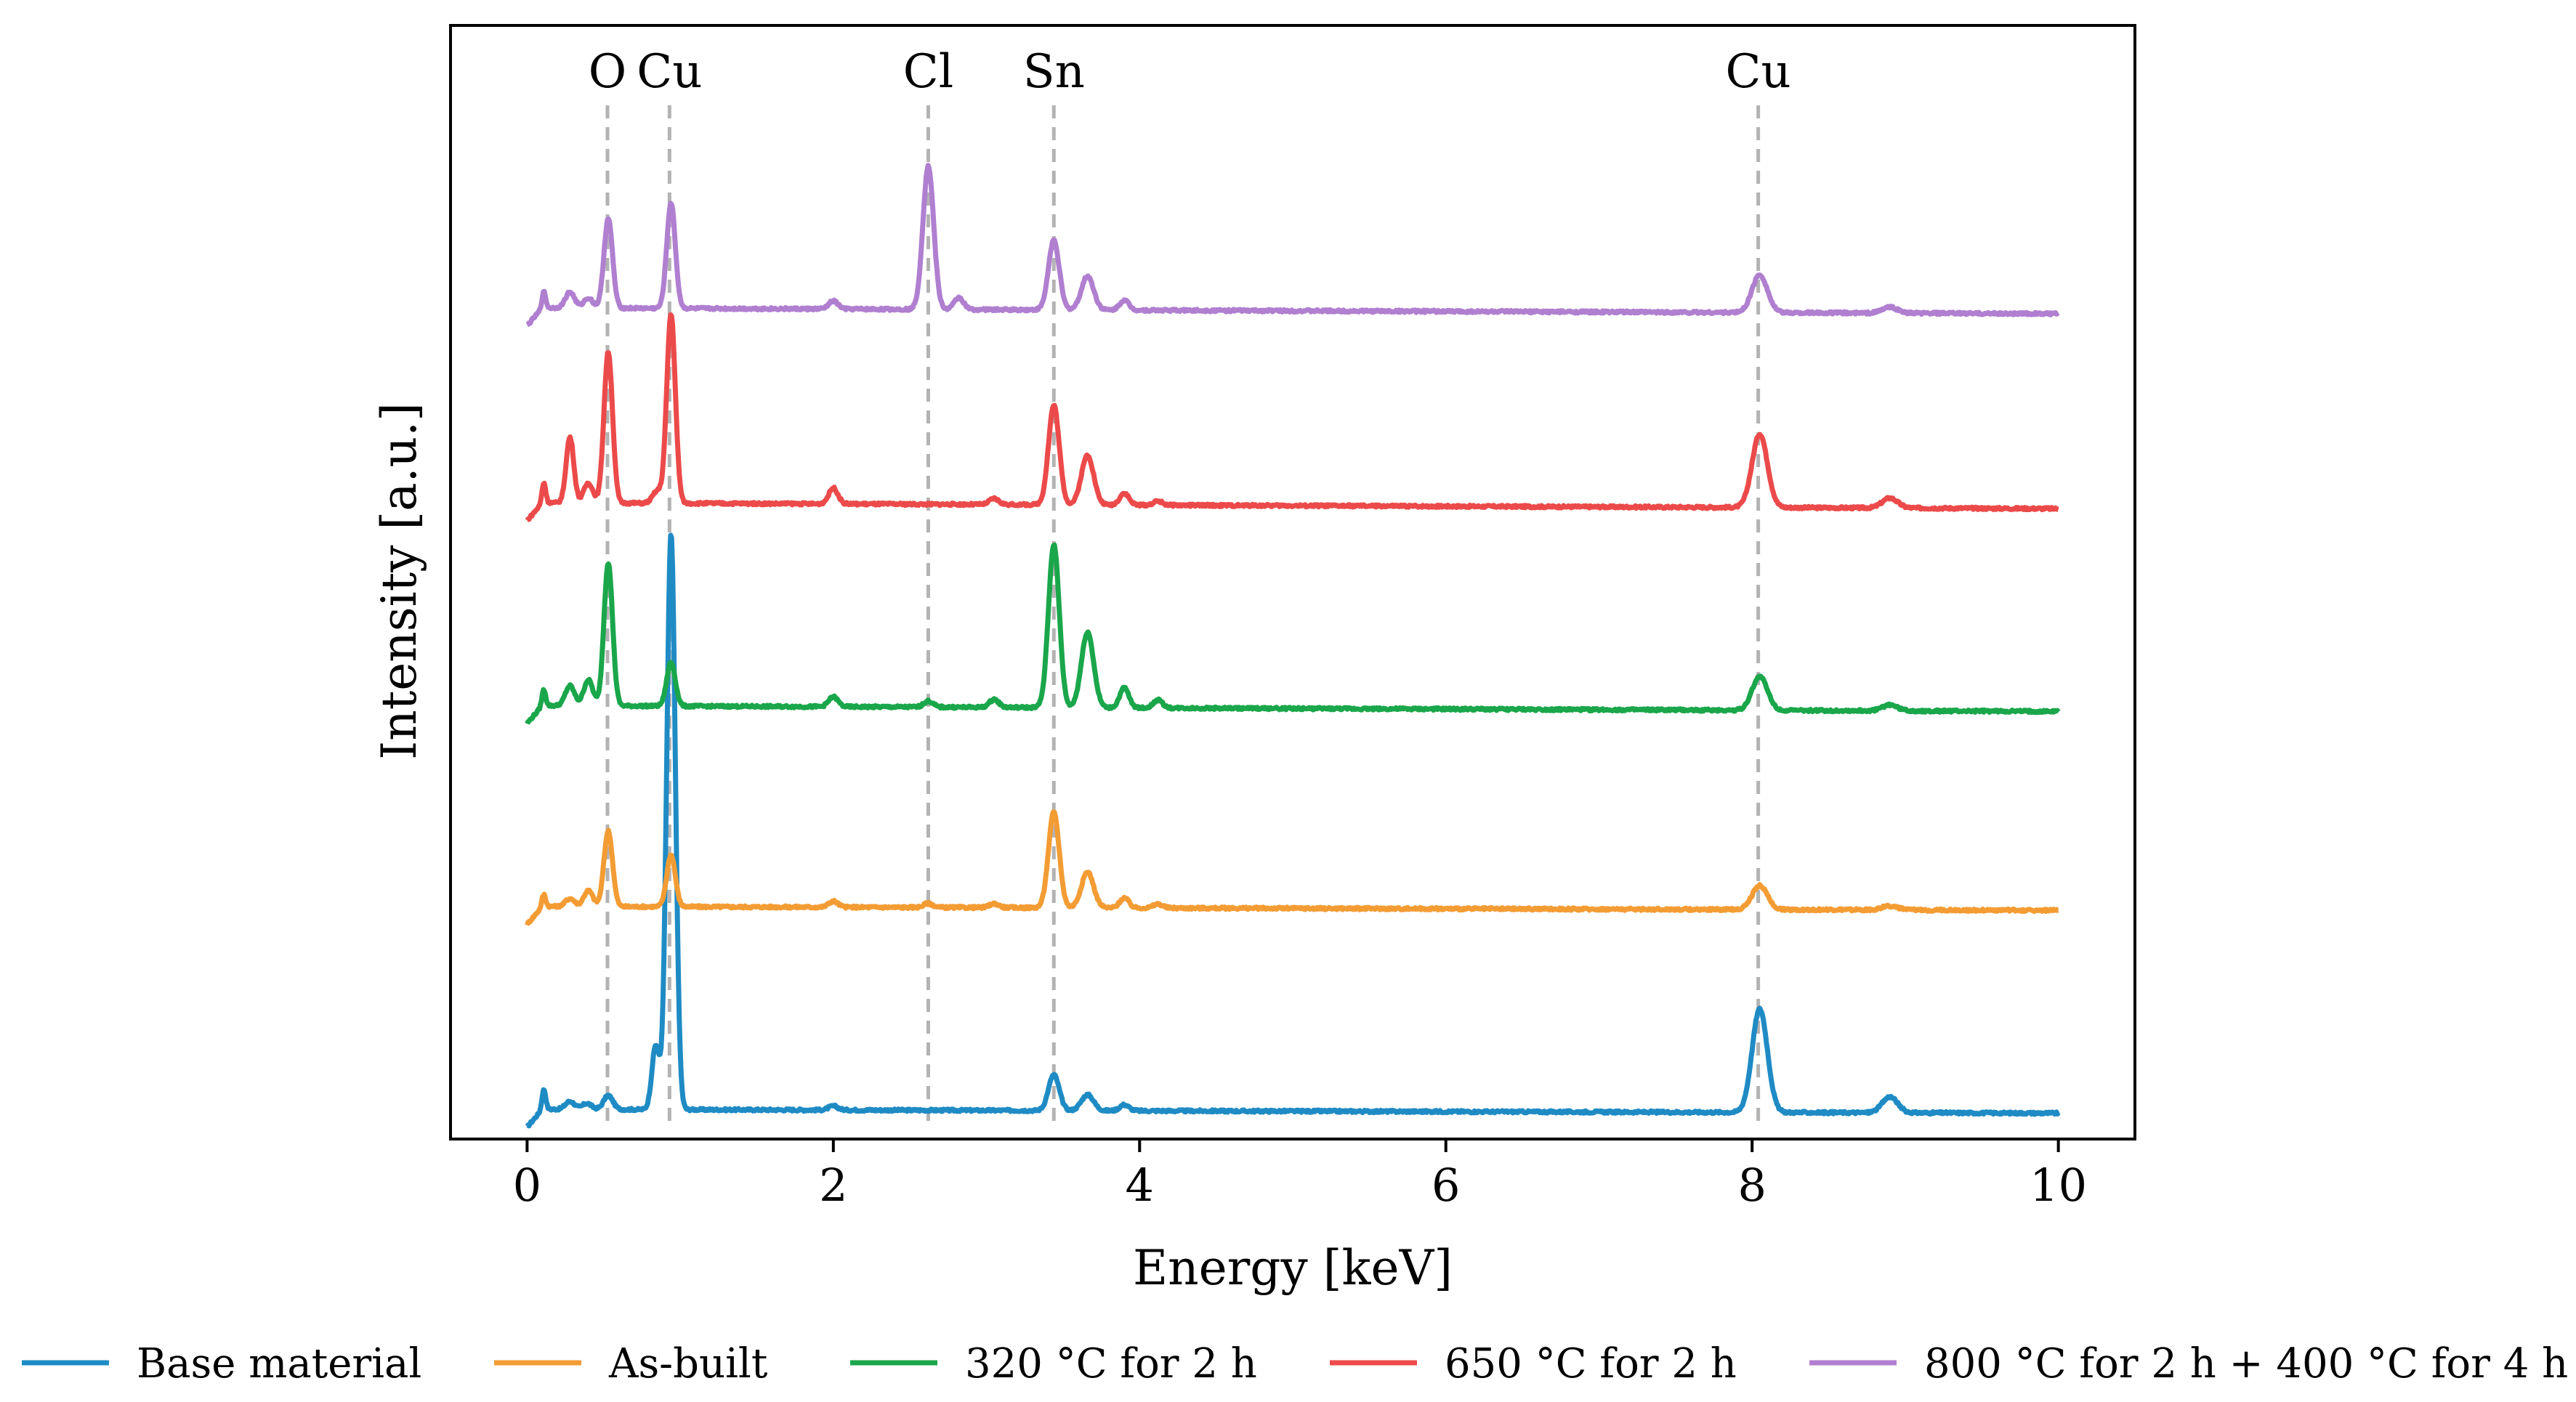  What do you see at coordinates (1111, 1363) in the screenshot?
I see `legend-label-3: 320 °C for 2 h` at bounding box center [1111, 1363].